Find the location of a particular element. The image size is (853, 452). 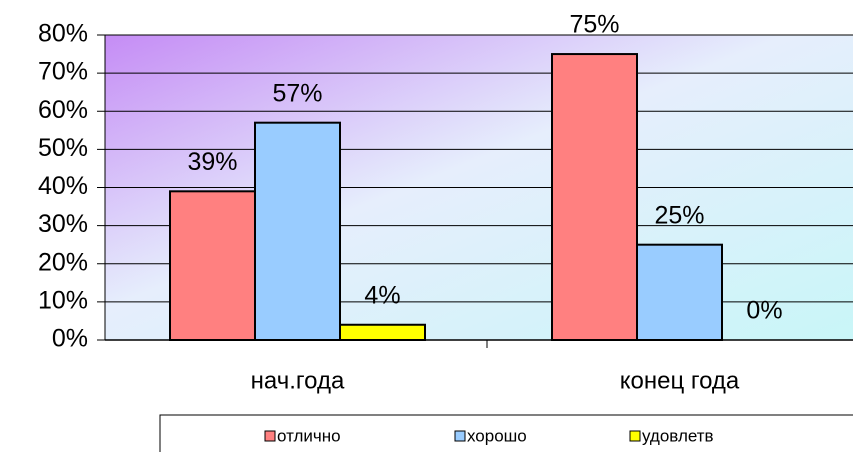

value-label: 25% is located at coordinates (679, 215).